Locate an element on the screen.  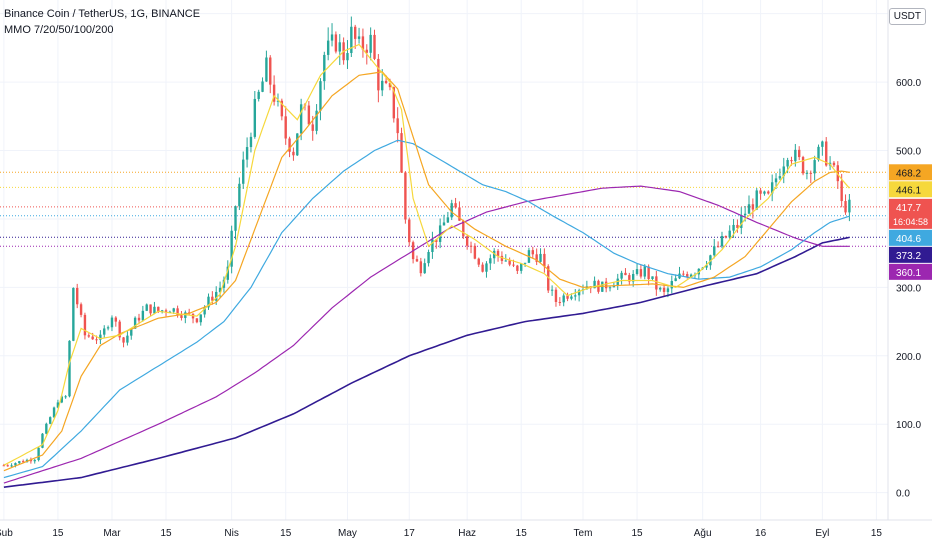
price-label-bg-ma50 is located at coordinates (910, 237).